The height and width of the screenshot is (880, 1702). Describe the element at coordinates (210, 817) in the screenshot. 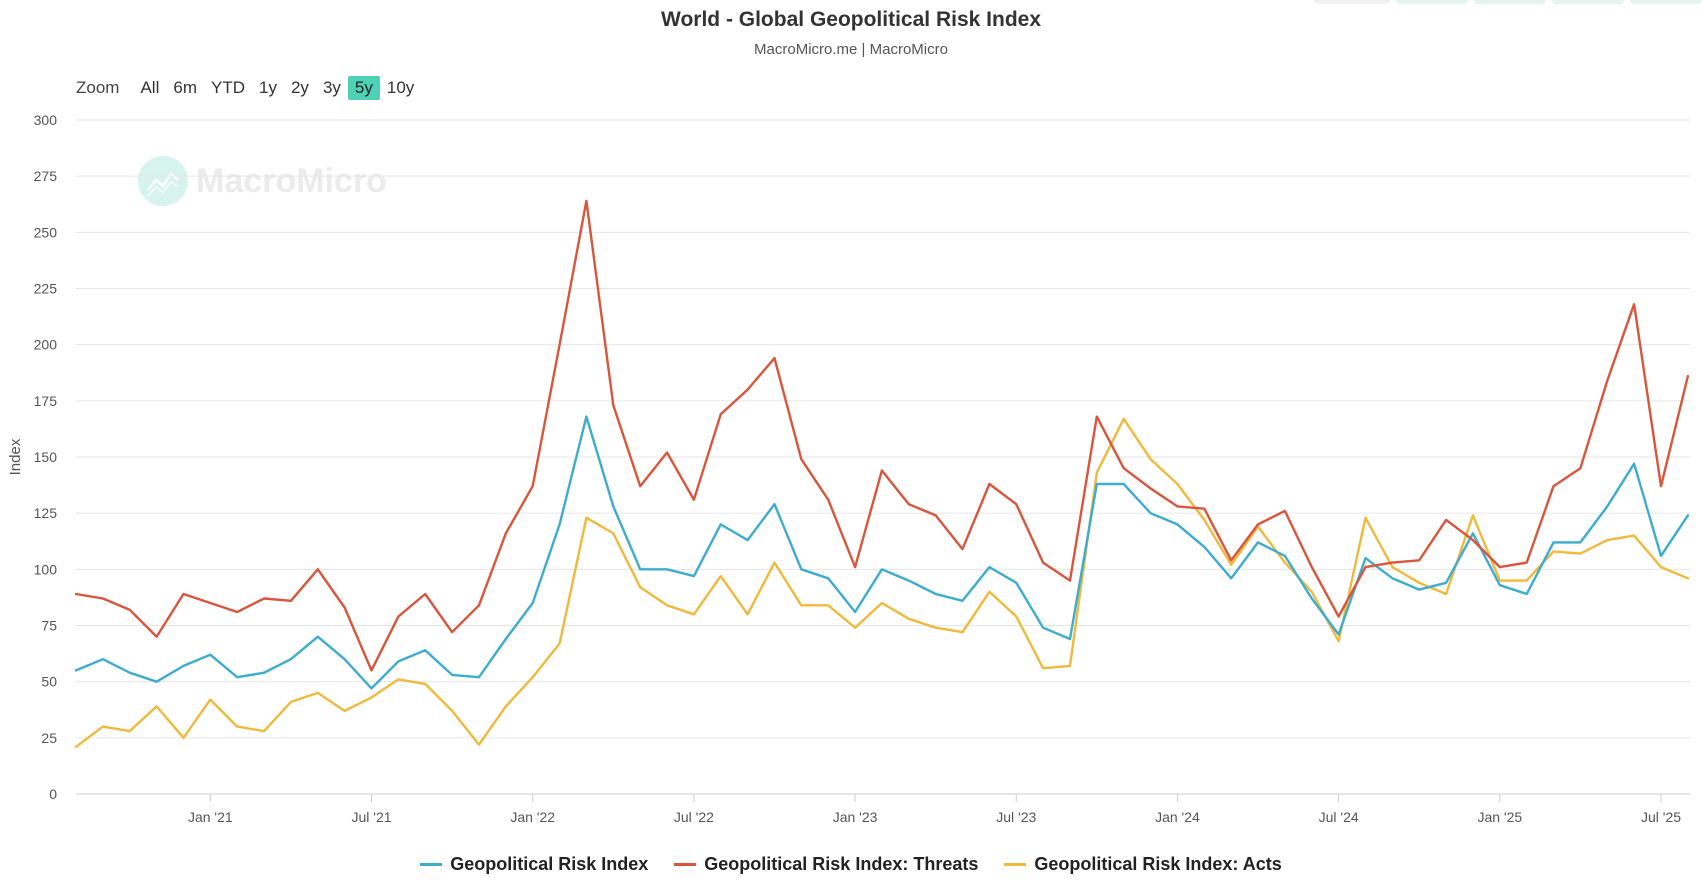

I see `x-tick-label: Jan '21` at that location.